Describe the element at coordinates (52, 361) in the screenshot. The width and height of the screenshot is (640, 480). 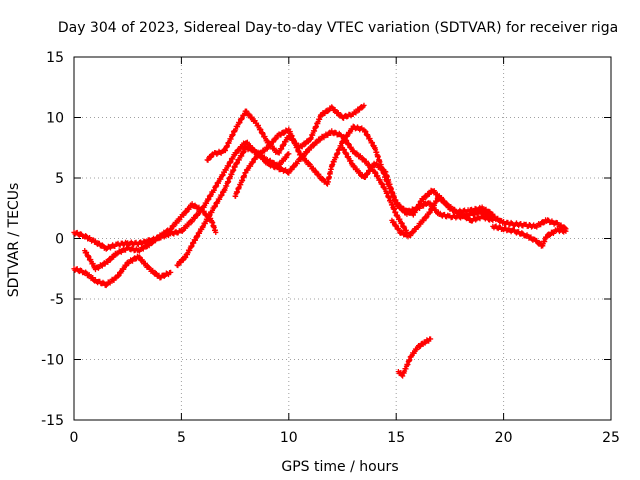
I see `y-tick-label: -10` at that location.